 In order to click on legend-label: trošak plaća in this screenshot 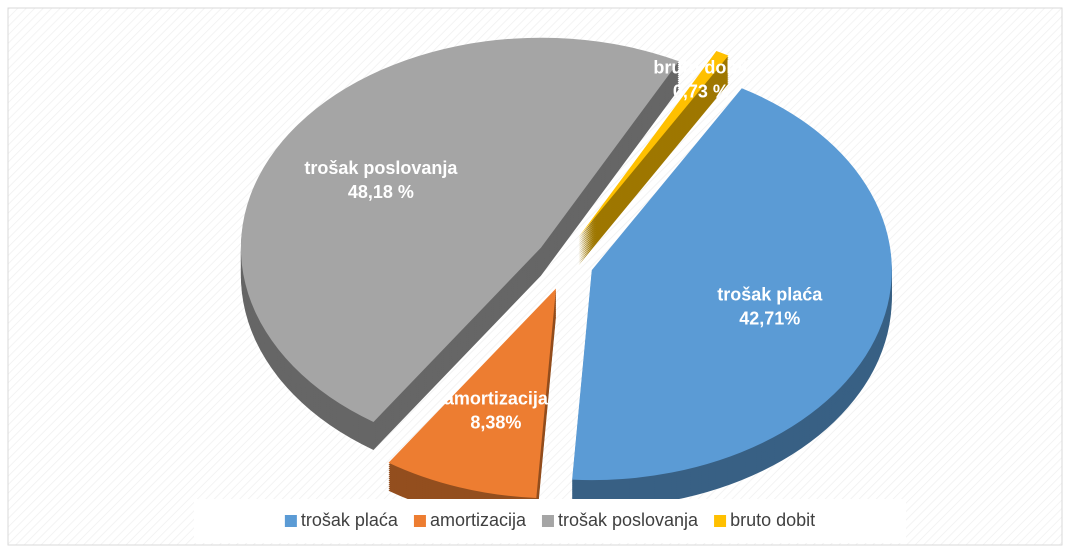, I will do `click(350, 520)`.